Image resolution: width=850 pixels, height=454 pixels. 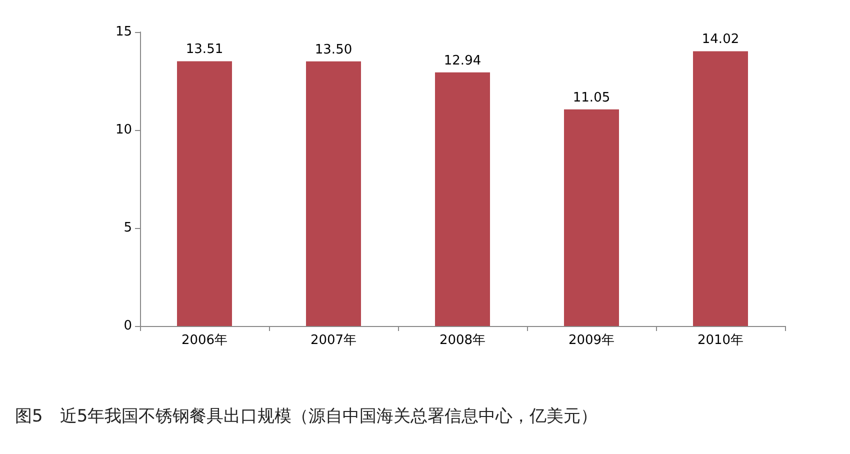 I want to click on x-tick-label: 2009年, so click(x=591, y=340).